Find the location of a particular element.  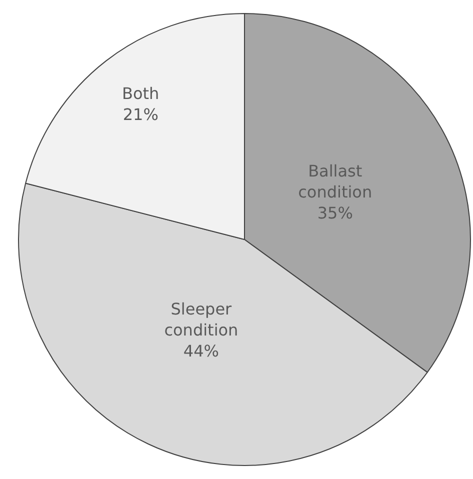

data-label: 21% is located at coordinates (140, 114).